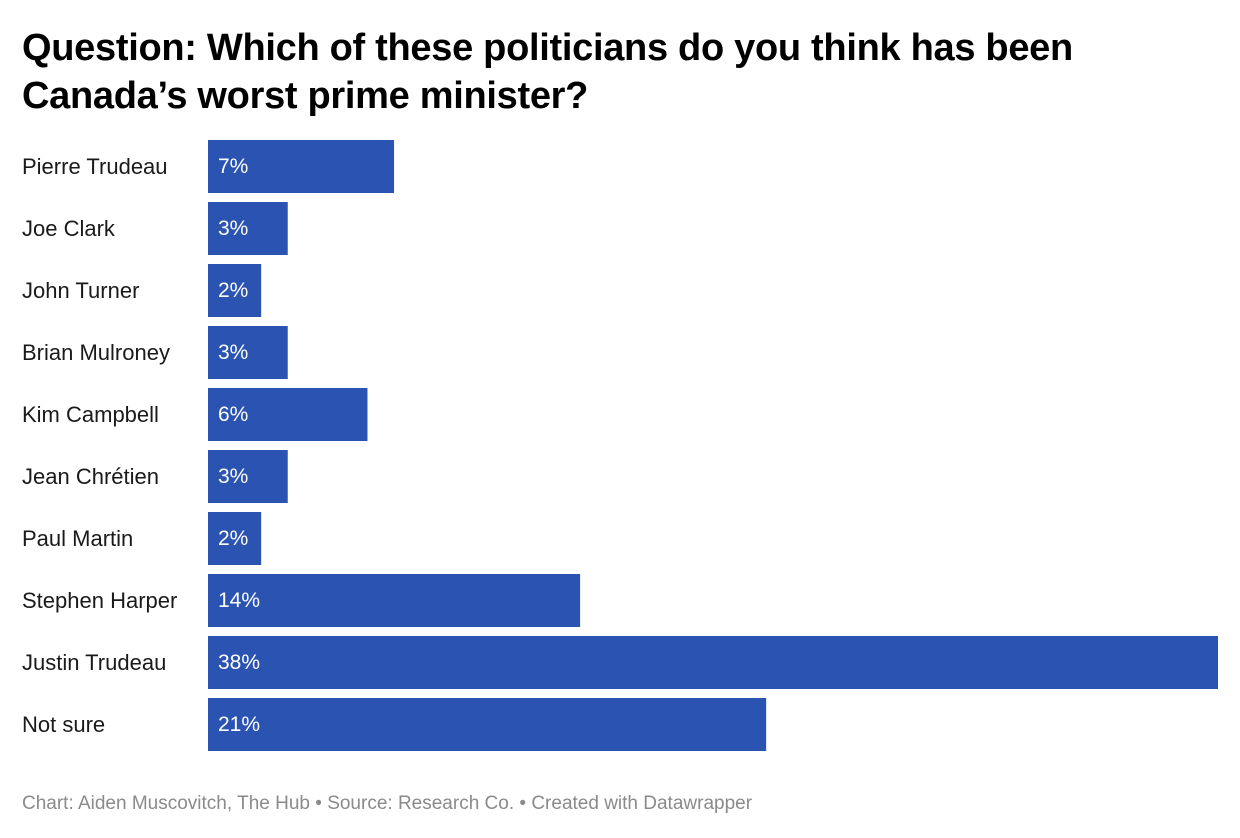  What do you see at coordinates (239, 600) in the screenshot?
I see `bar-value-label: 14%` at bounding box center [239, 600].